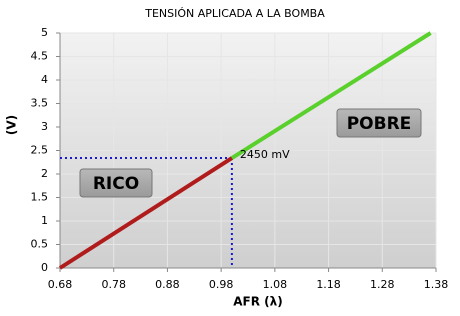 The image size is (460, 316). I want to click on y-tick-label: 2, so click(44, 173).